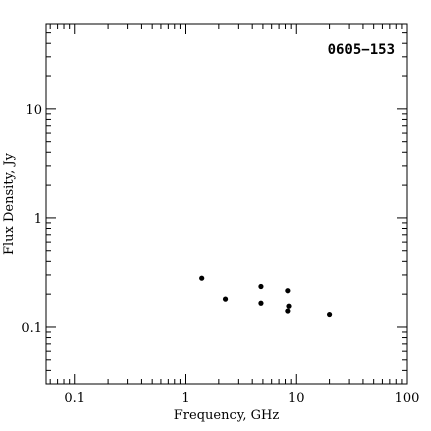 This screenshot has height=431, width=431. Describe the element at coordinates (9, 203) in the screenshot. I see `y-axis-label: Flux Density, Jy` at that location.